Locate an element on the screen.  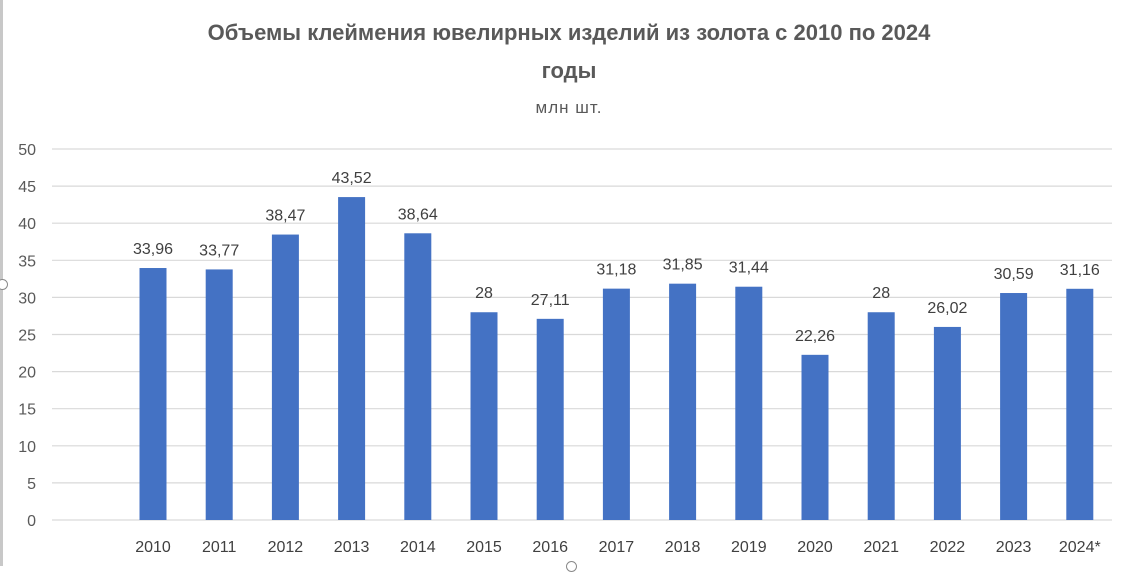
chart-subtitle: млн шт. is located at coordinates (569, 107).